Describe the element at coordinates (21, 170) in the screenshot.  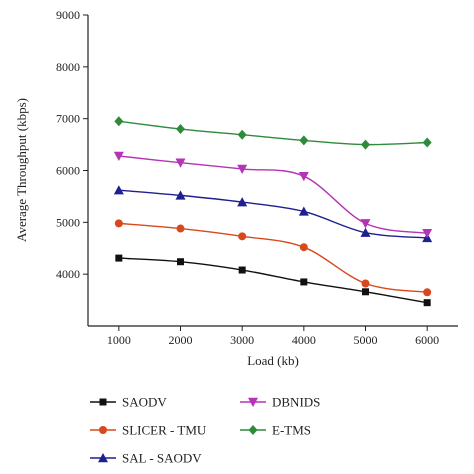
I see `y-axis-title: Average Throughput (kbps)` at that location.